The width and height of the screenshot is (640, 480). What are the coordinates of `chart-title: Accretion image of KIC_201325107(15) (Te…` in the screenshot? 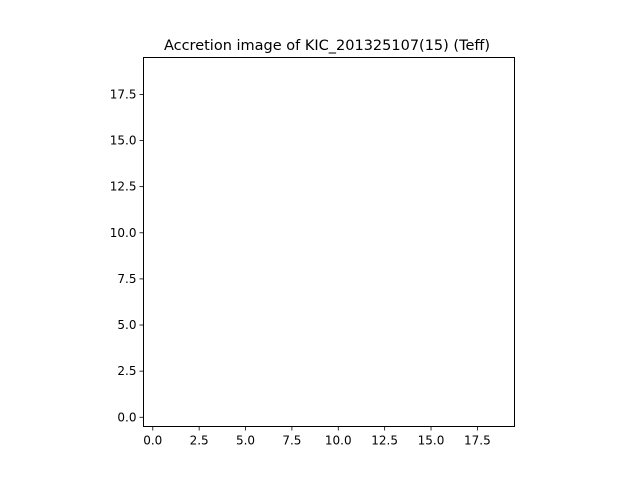 It's located at (327, 46).